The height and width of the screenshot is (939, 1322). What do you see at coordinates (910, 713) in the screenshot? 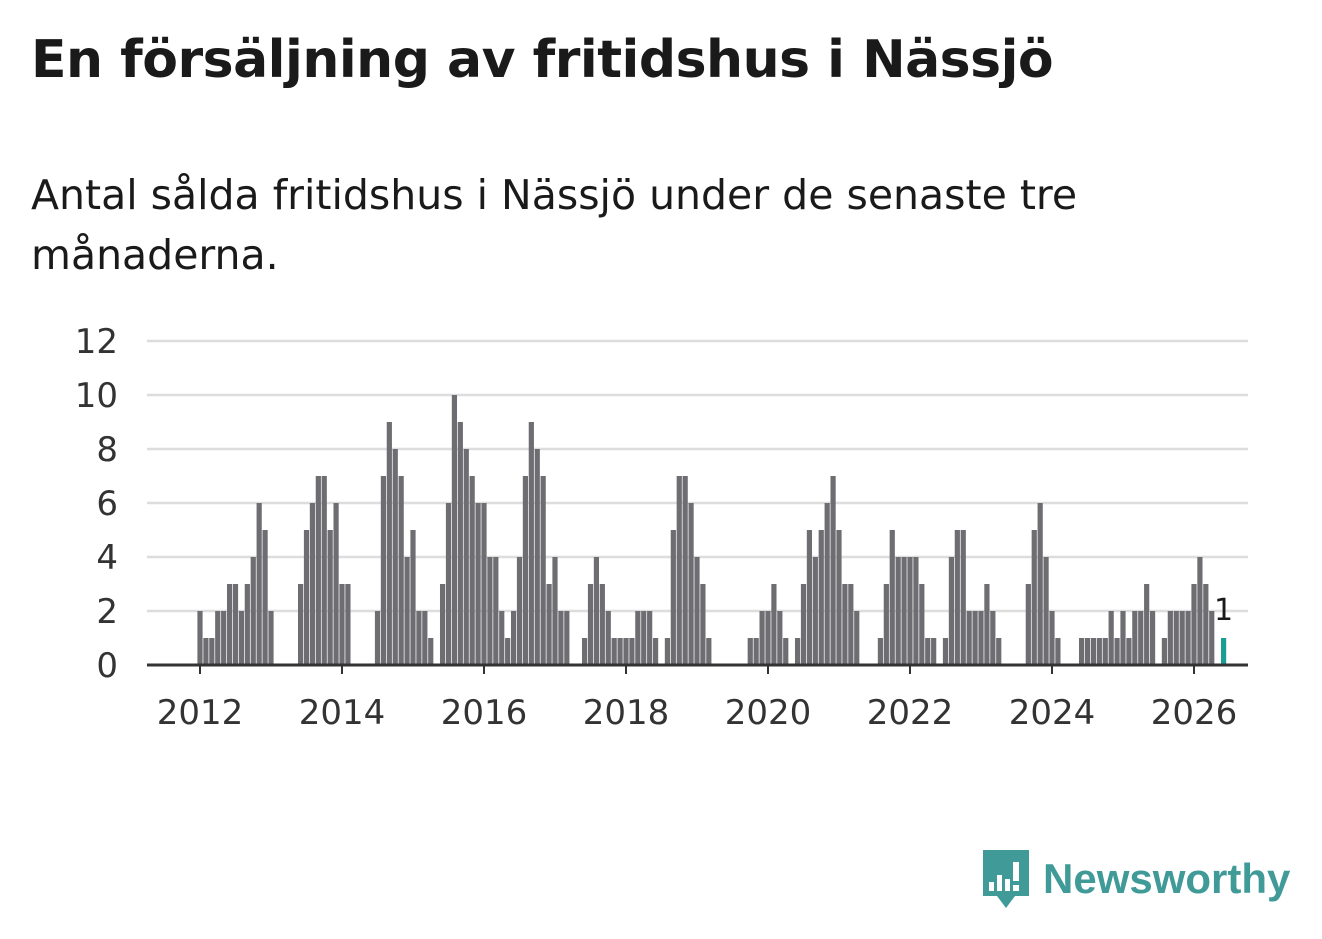
I see `x-tick-label: 2022` at bounding box center [910, 713].